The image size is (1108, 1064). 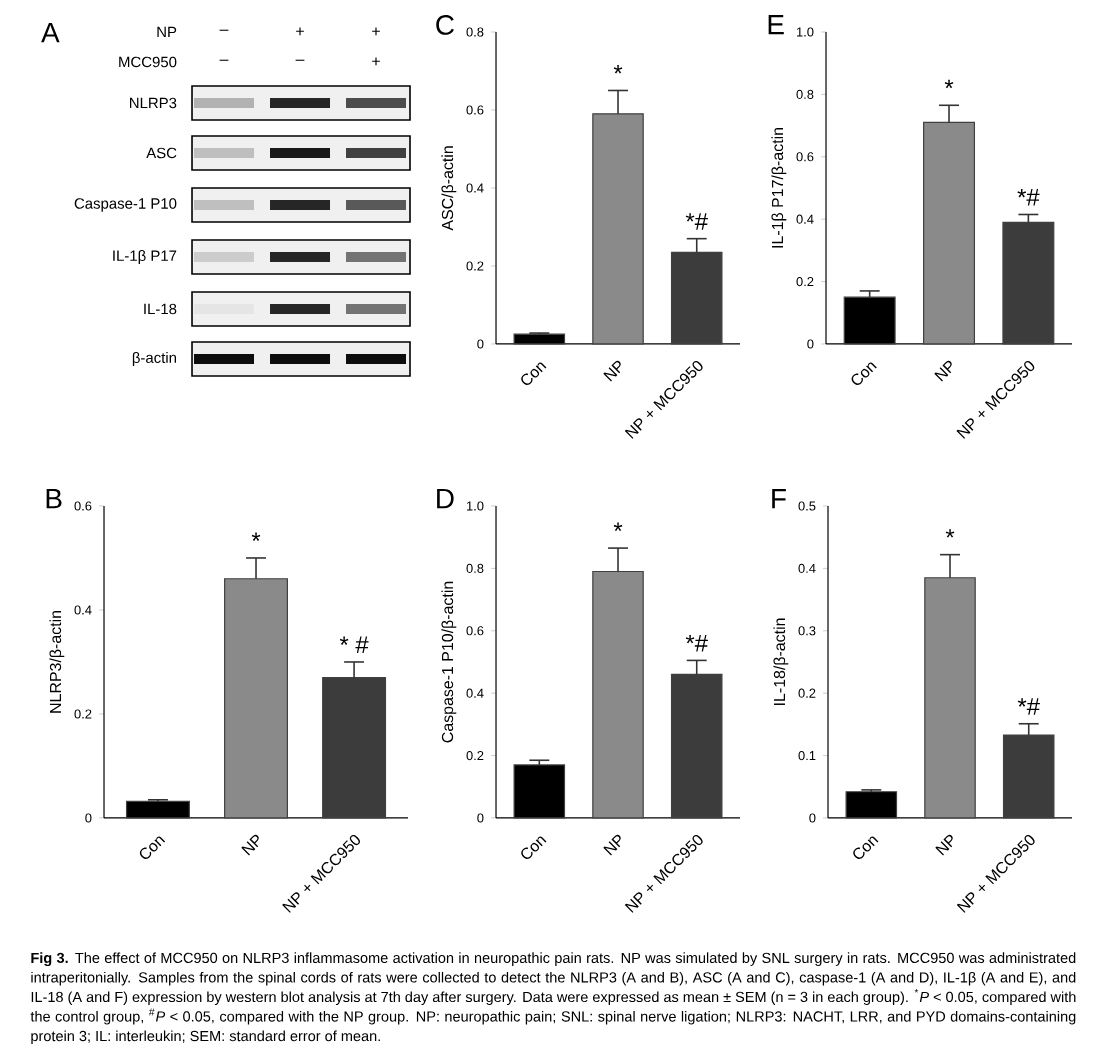 What do you see at coordinates (445, 499) in the screenshot?
I see `chart-title: D` at bounding box center [445, 499].